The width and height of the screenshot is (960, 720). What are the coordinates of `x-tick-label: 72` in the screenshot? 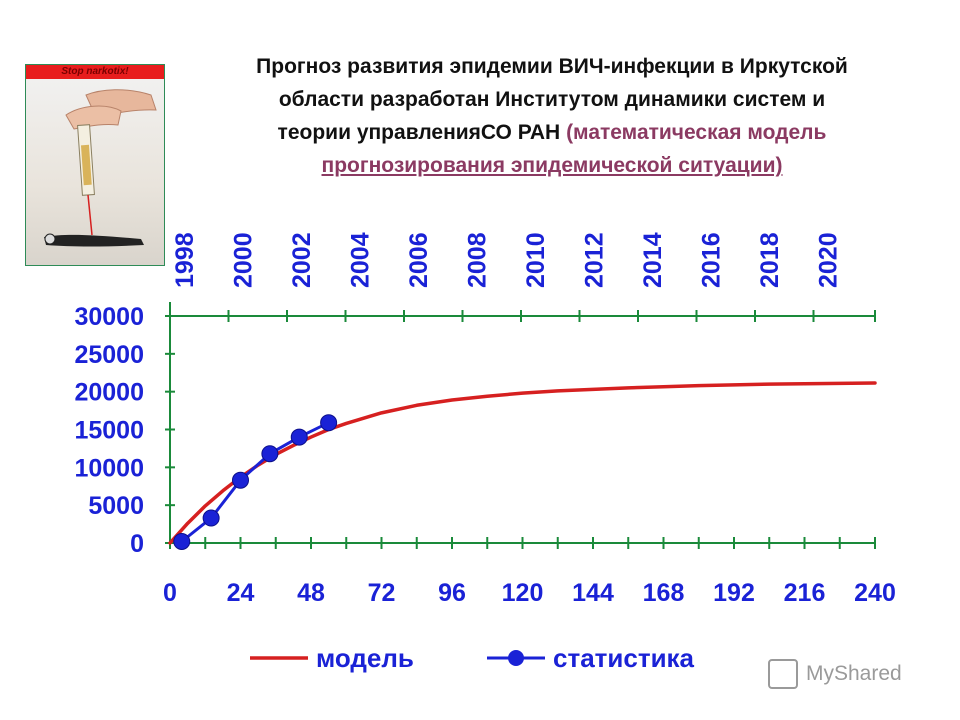 It's located at (382, 593).